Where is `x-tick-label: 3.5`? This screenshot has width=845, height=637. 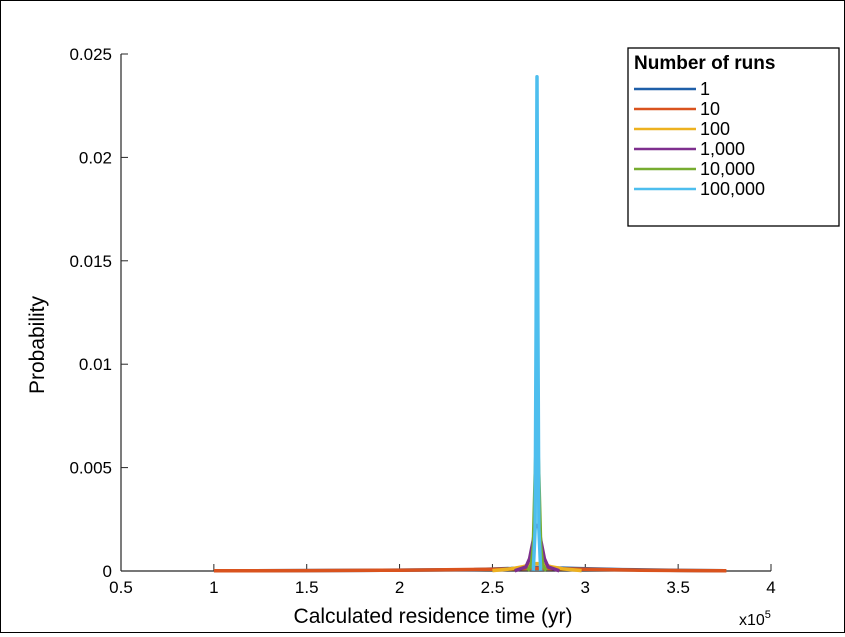
x-tick-label: 3.5 is located at coordinates (678, 587).